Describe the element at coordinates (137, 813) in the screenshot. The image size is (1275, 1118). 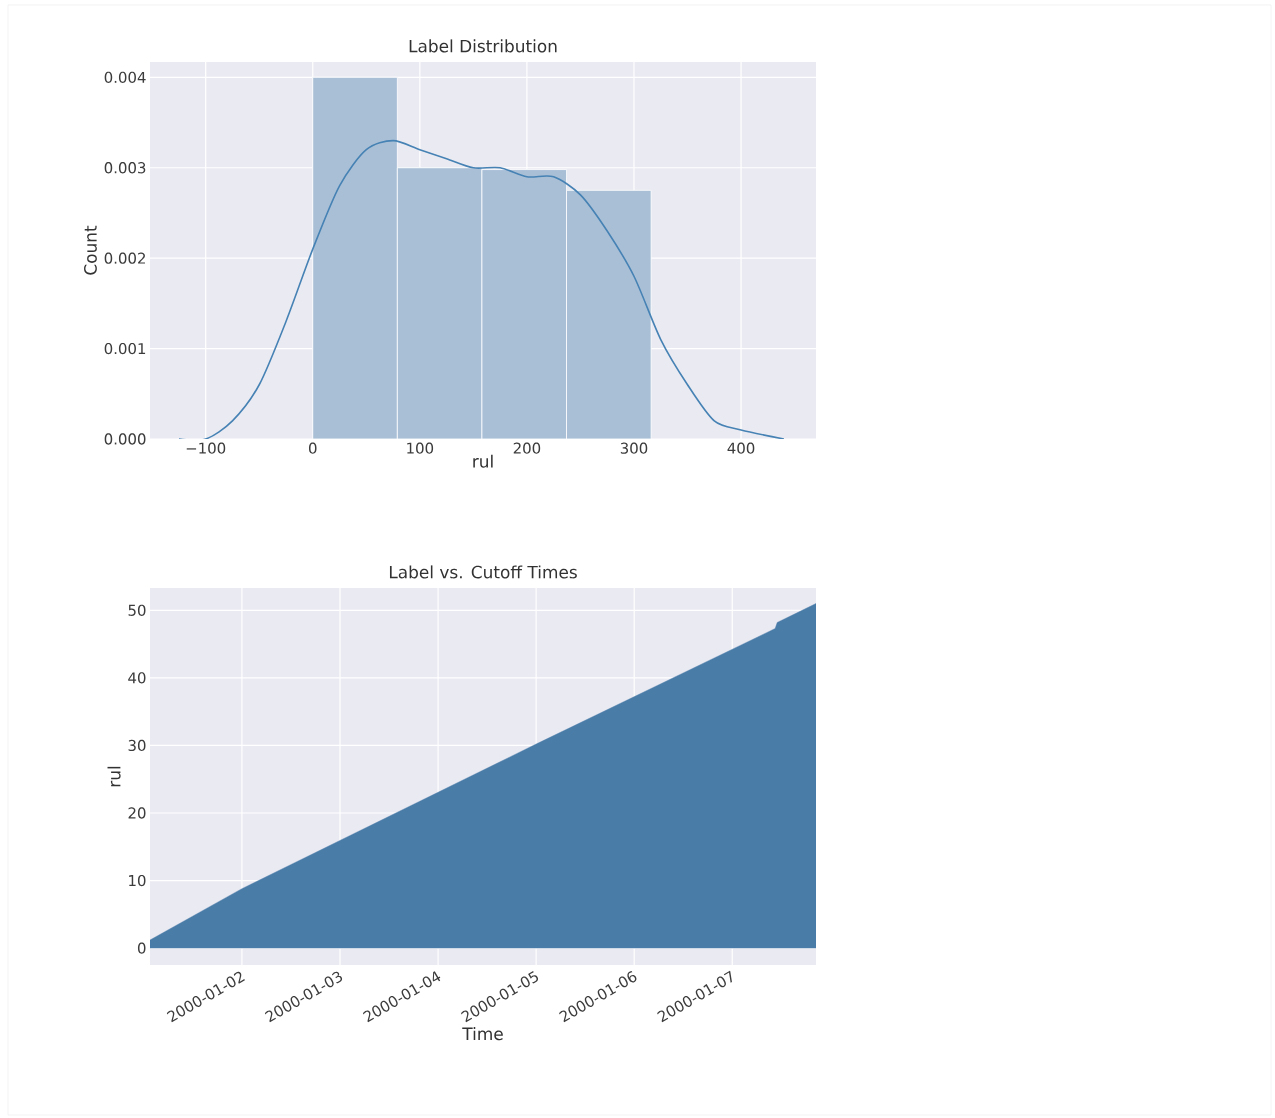
I see `y-tick-label: 20` at that location.